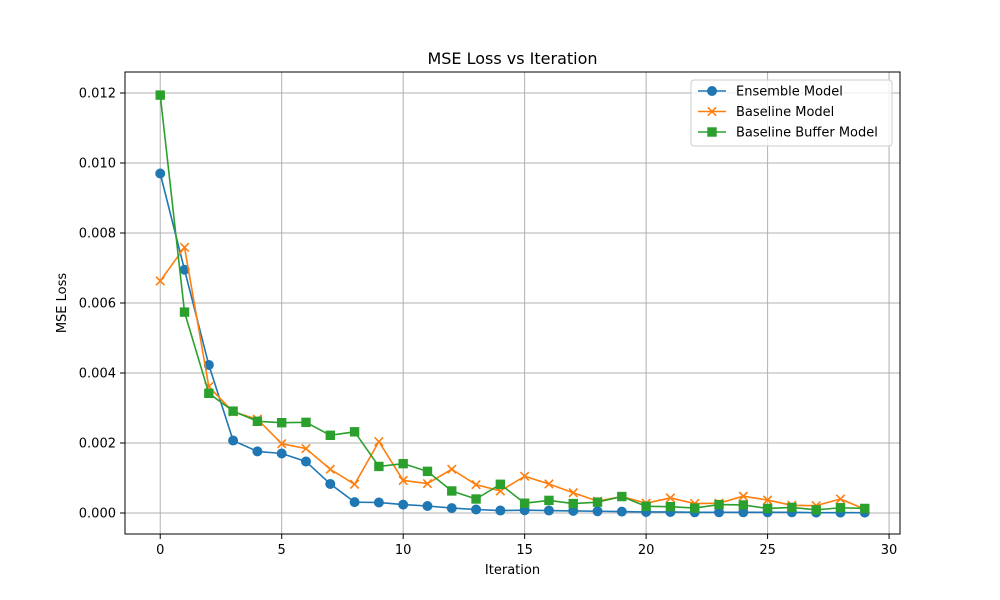  What do you see at coordinates (282, 550) in the screenshot?
I see `x-tick-label: 5` at bounding box center [282, 550].